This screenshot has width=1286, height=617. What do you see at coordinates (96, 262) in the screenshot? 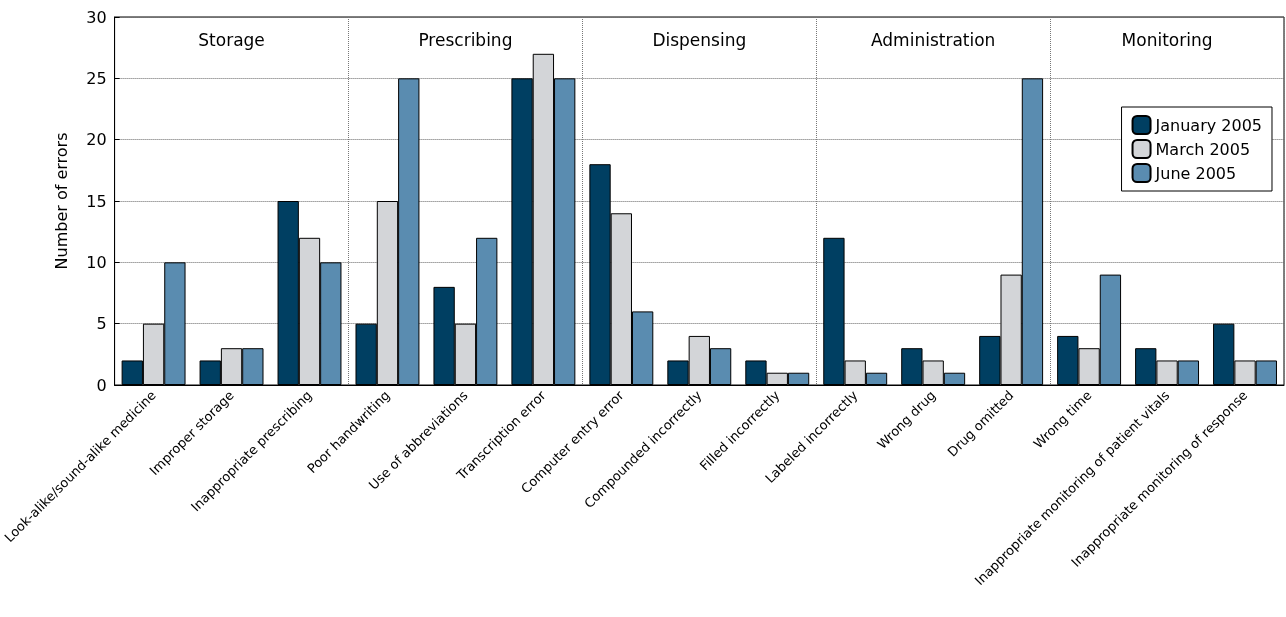
I see `y-tick-label: 10` at bounding box center [96, 262].